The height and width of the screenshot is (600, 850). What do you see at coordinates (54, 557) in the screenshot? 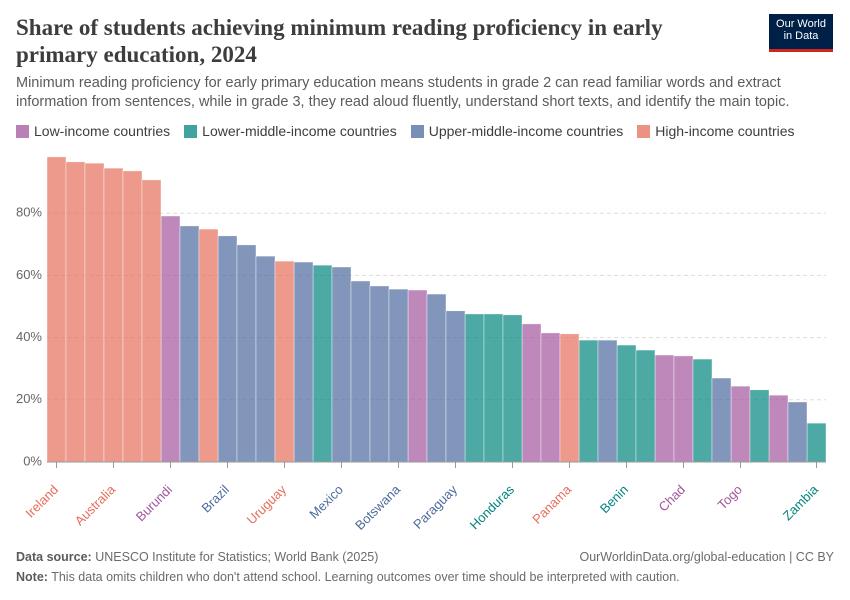
I see `source-label: Data source:` at bounding box center [54, 557].